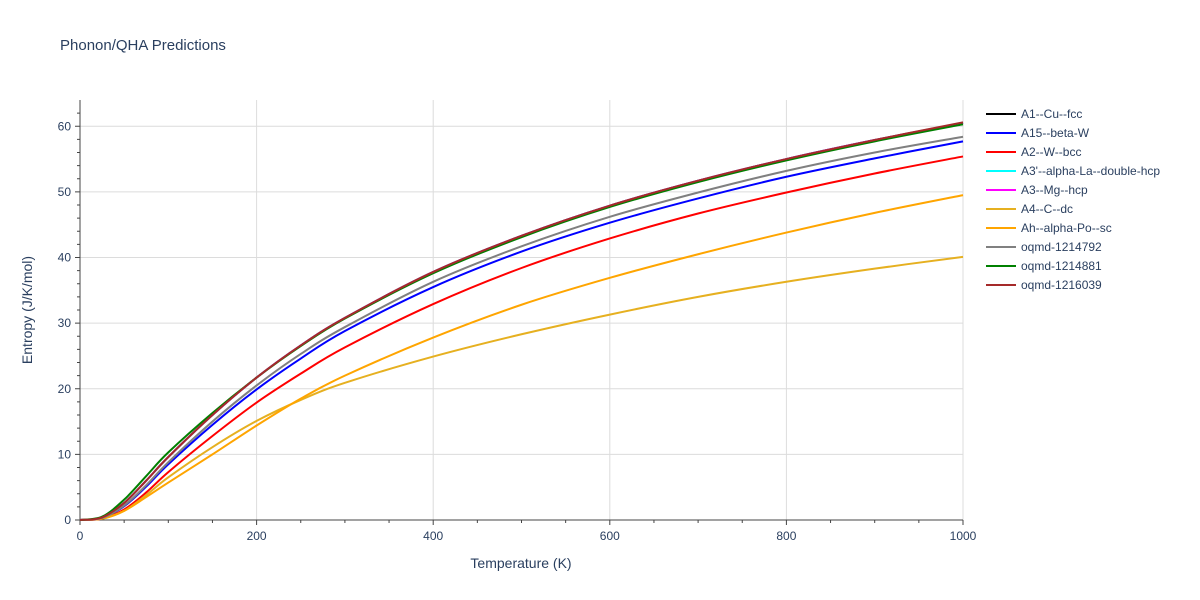  I want to click on x-tick-label: 1000, so click(963, 536).